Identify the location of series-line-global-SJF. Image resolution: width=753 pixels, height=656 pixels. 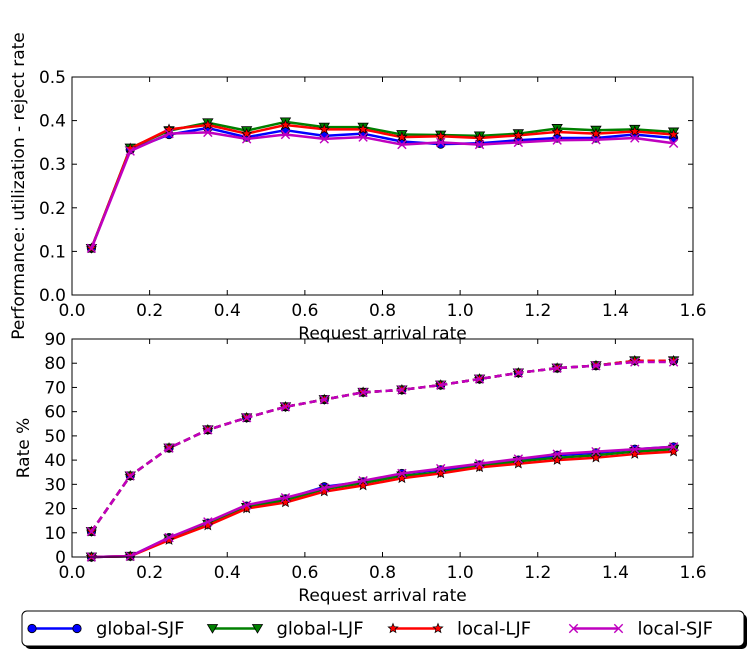
(382, 187).